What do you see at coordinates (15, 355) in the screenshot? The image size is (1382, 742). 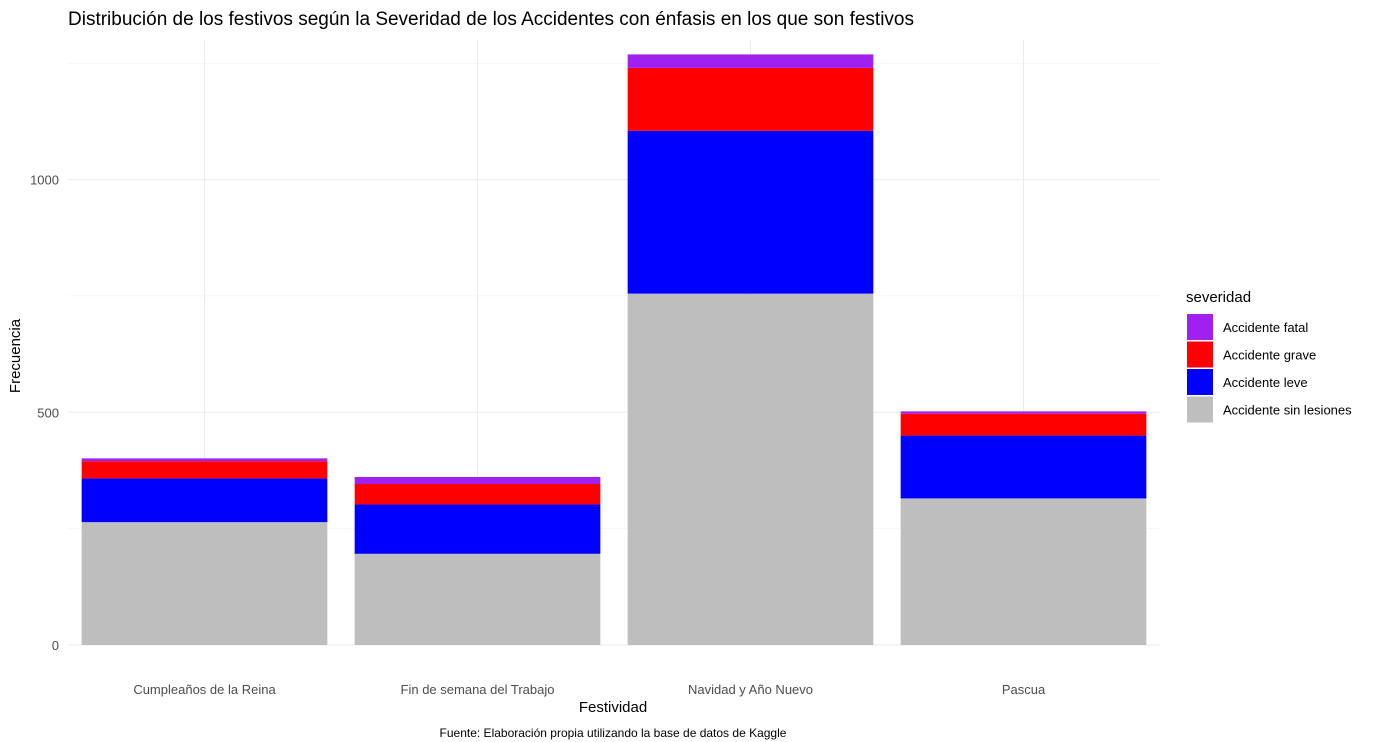 I see `y-axis-title: Frecuencia` at bounding box center [15, 355].